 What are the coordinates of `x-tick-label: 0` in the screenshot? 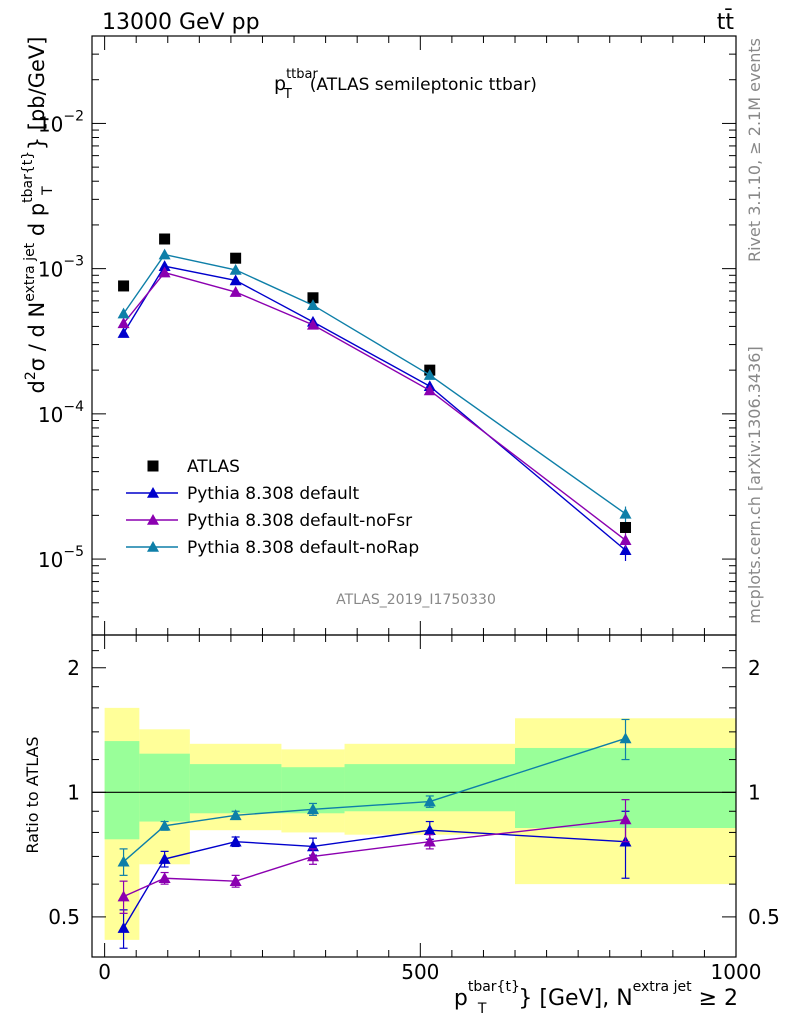 It's located at (104, 972).